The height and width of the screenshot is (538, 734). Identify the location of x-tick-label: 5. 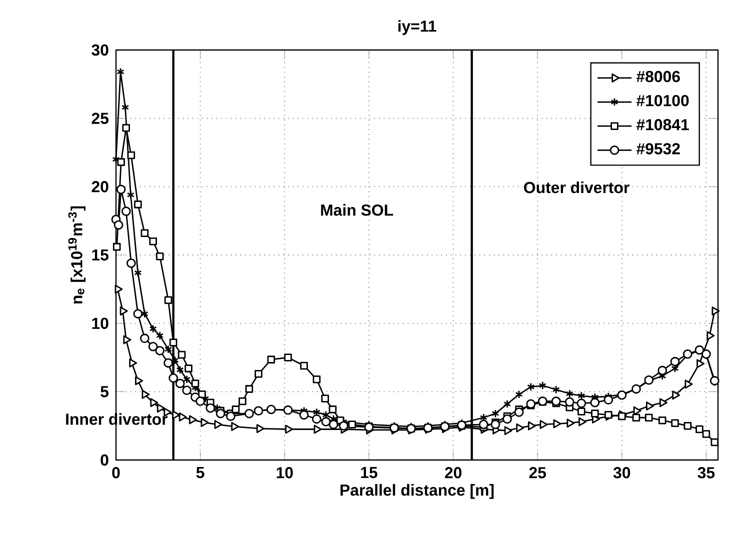
(200, 472).